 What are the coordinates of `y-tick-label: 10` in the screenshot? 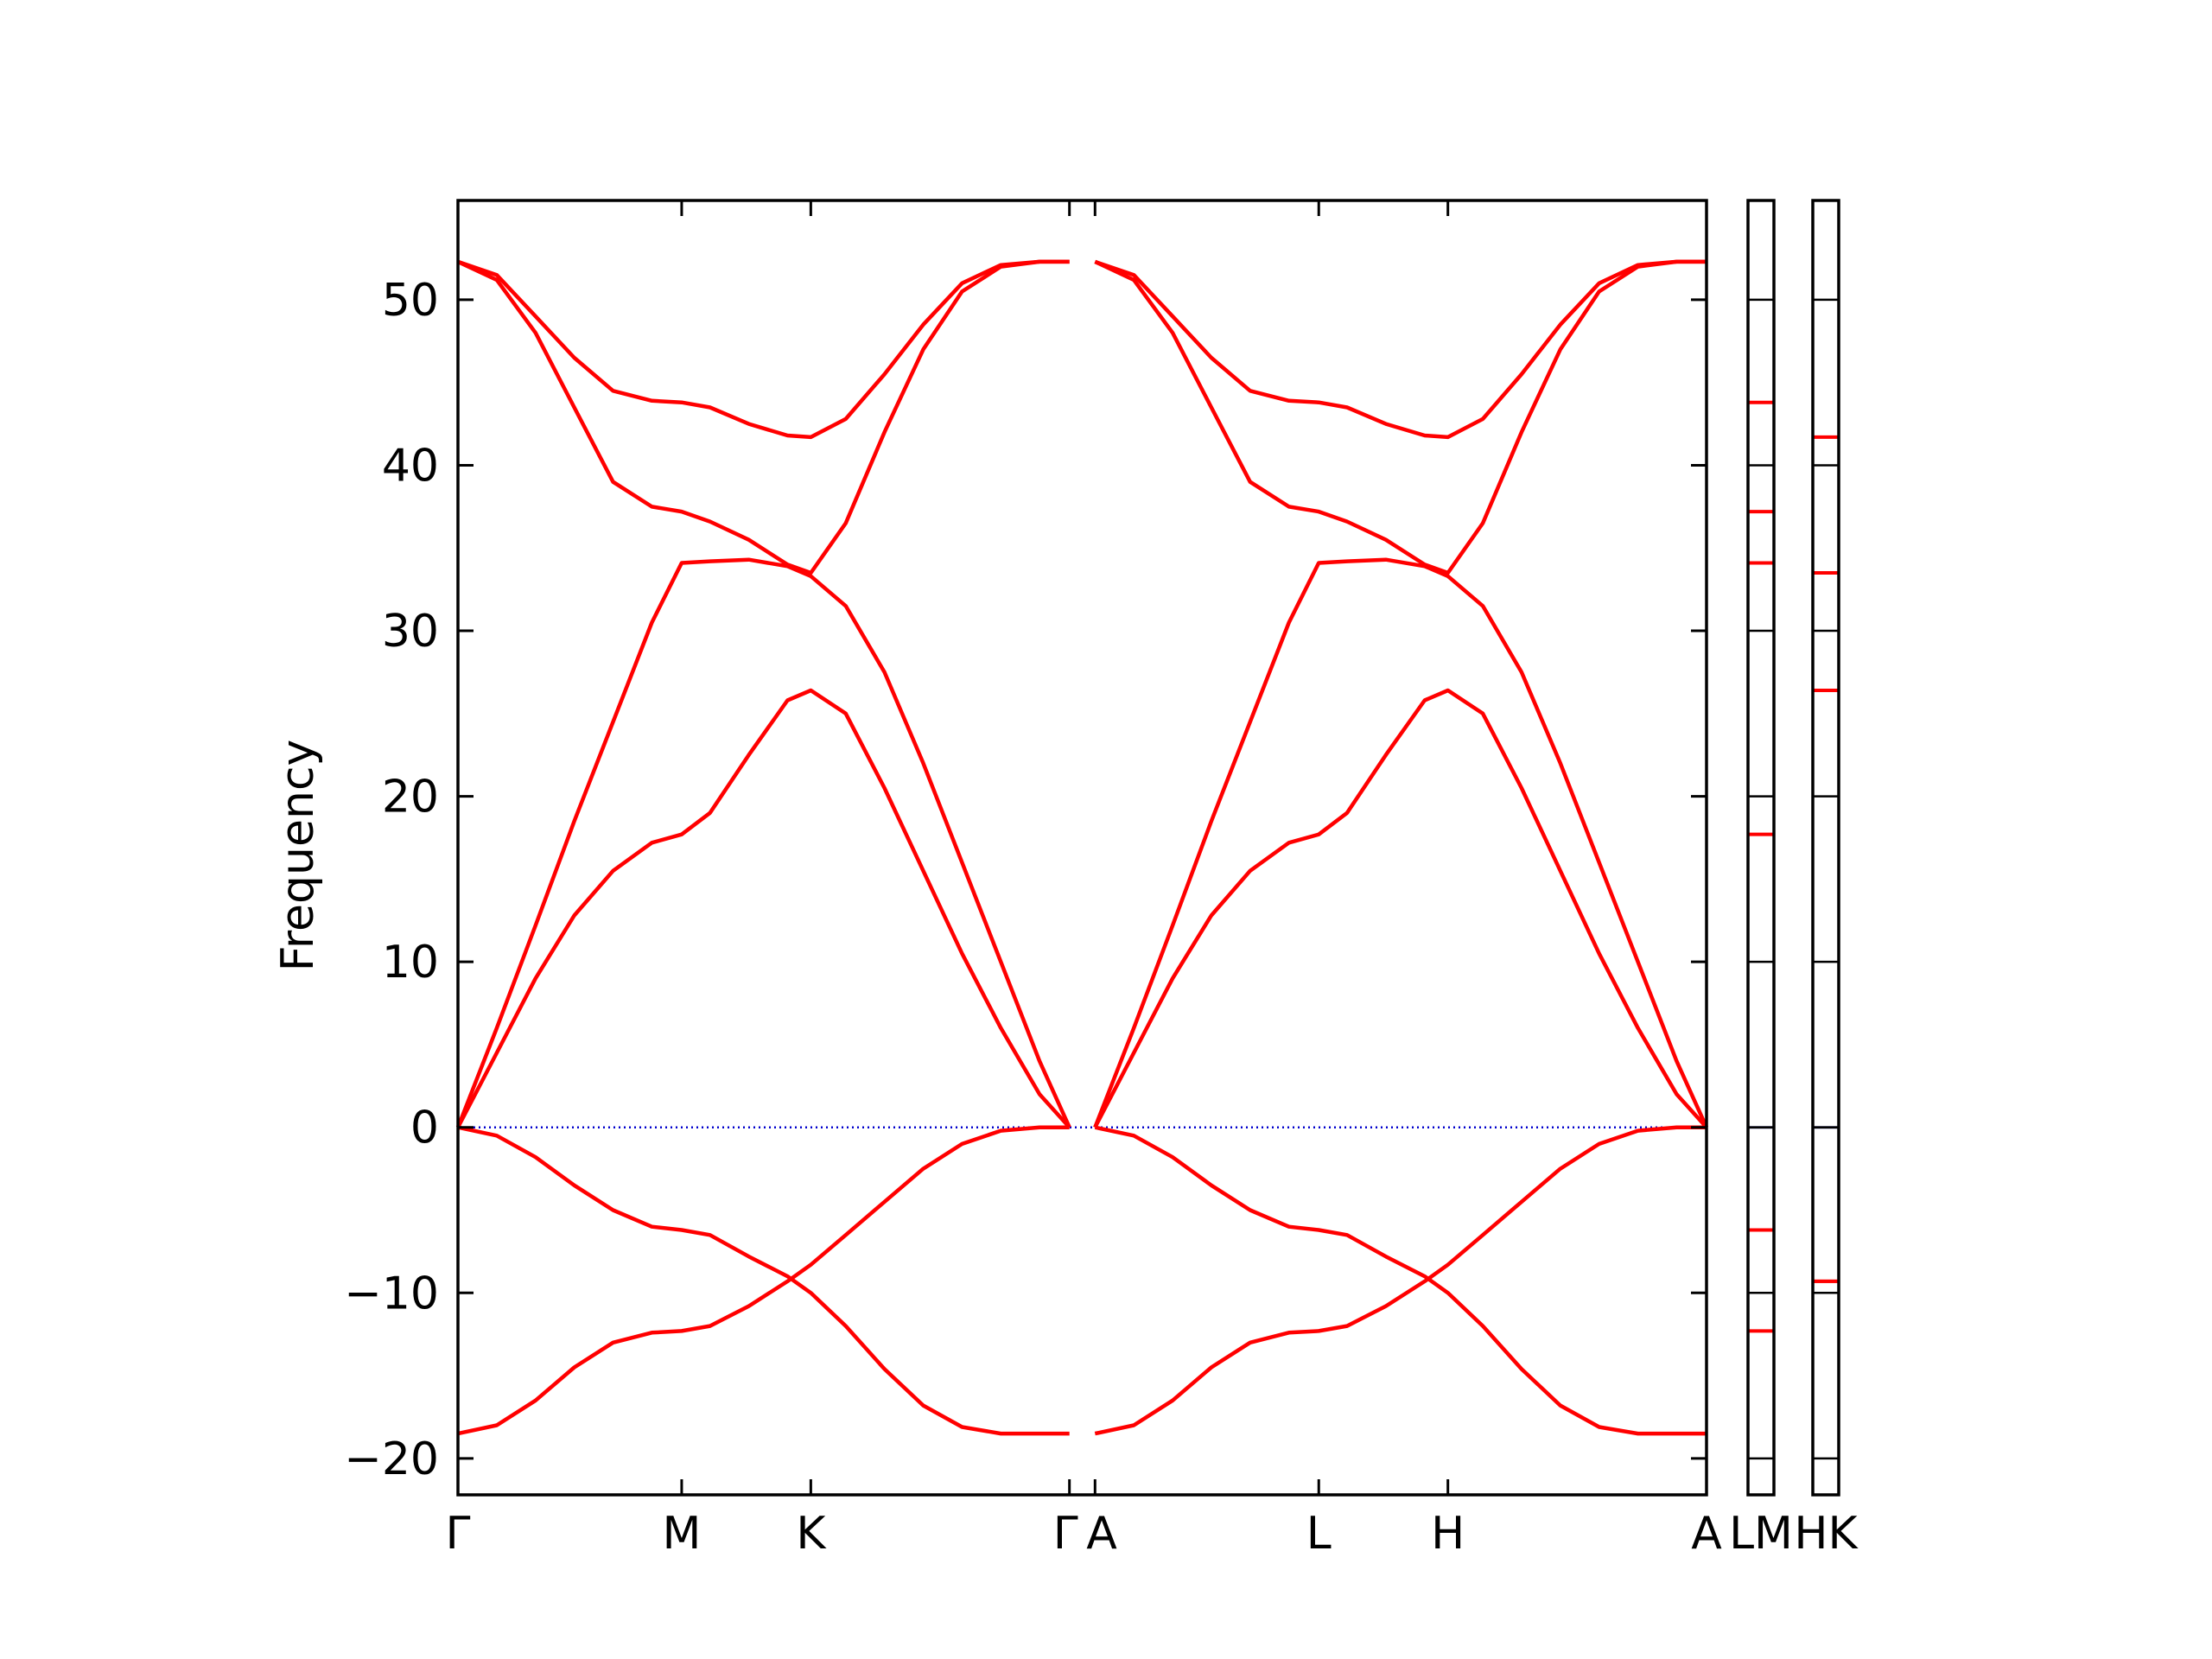 It's located at (410, 963).